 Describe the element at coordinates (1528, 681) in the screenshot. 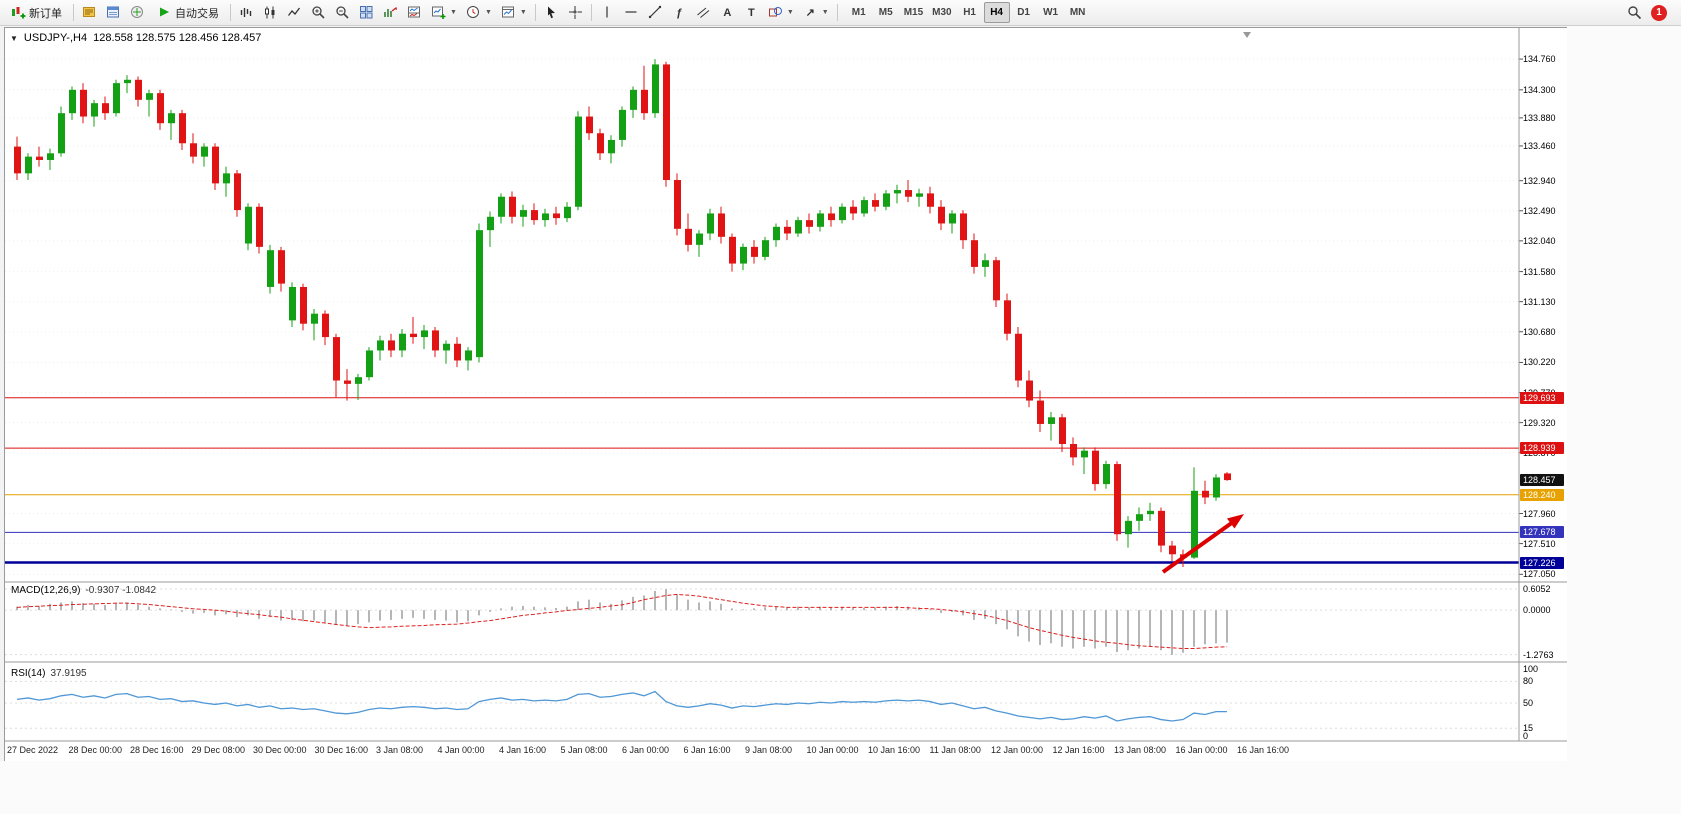

I see `axis-rsi-label: 80` at that location.